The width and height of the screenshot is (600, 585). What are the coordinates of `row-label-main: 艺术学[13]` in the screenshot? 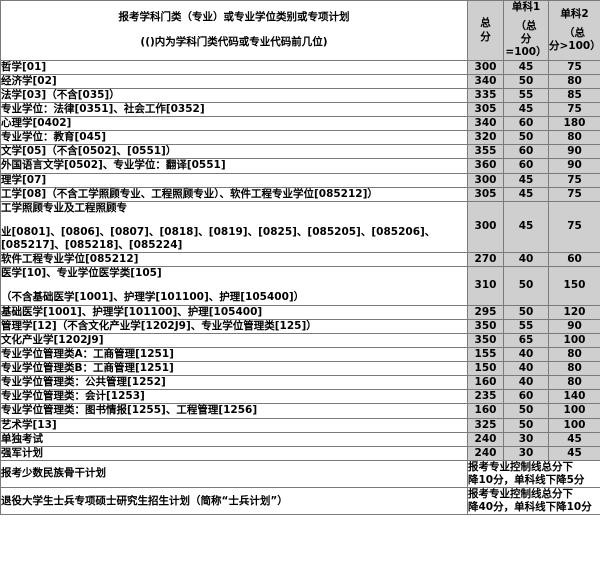 It's located at (29, 424).